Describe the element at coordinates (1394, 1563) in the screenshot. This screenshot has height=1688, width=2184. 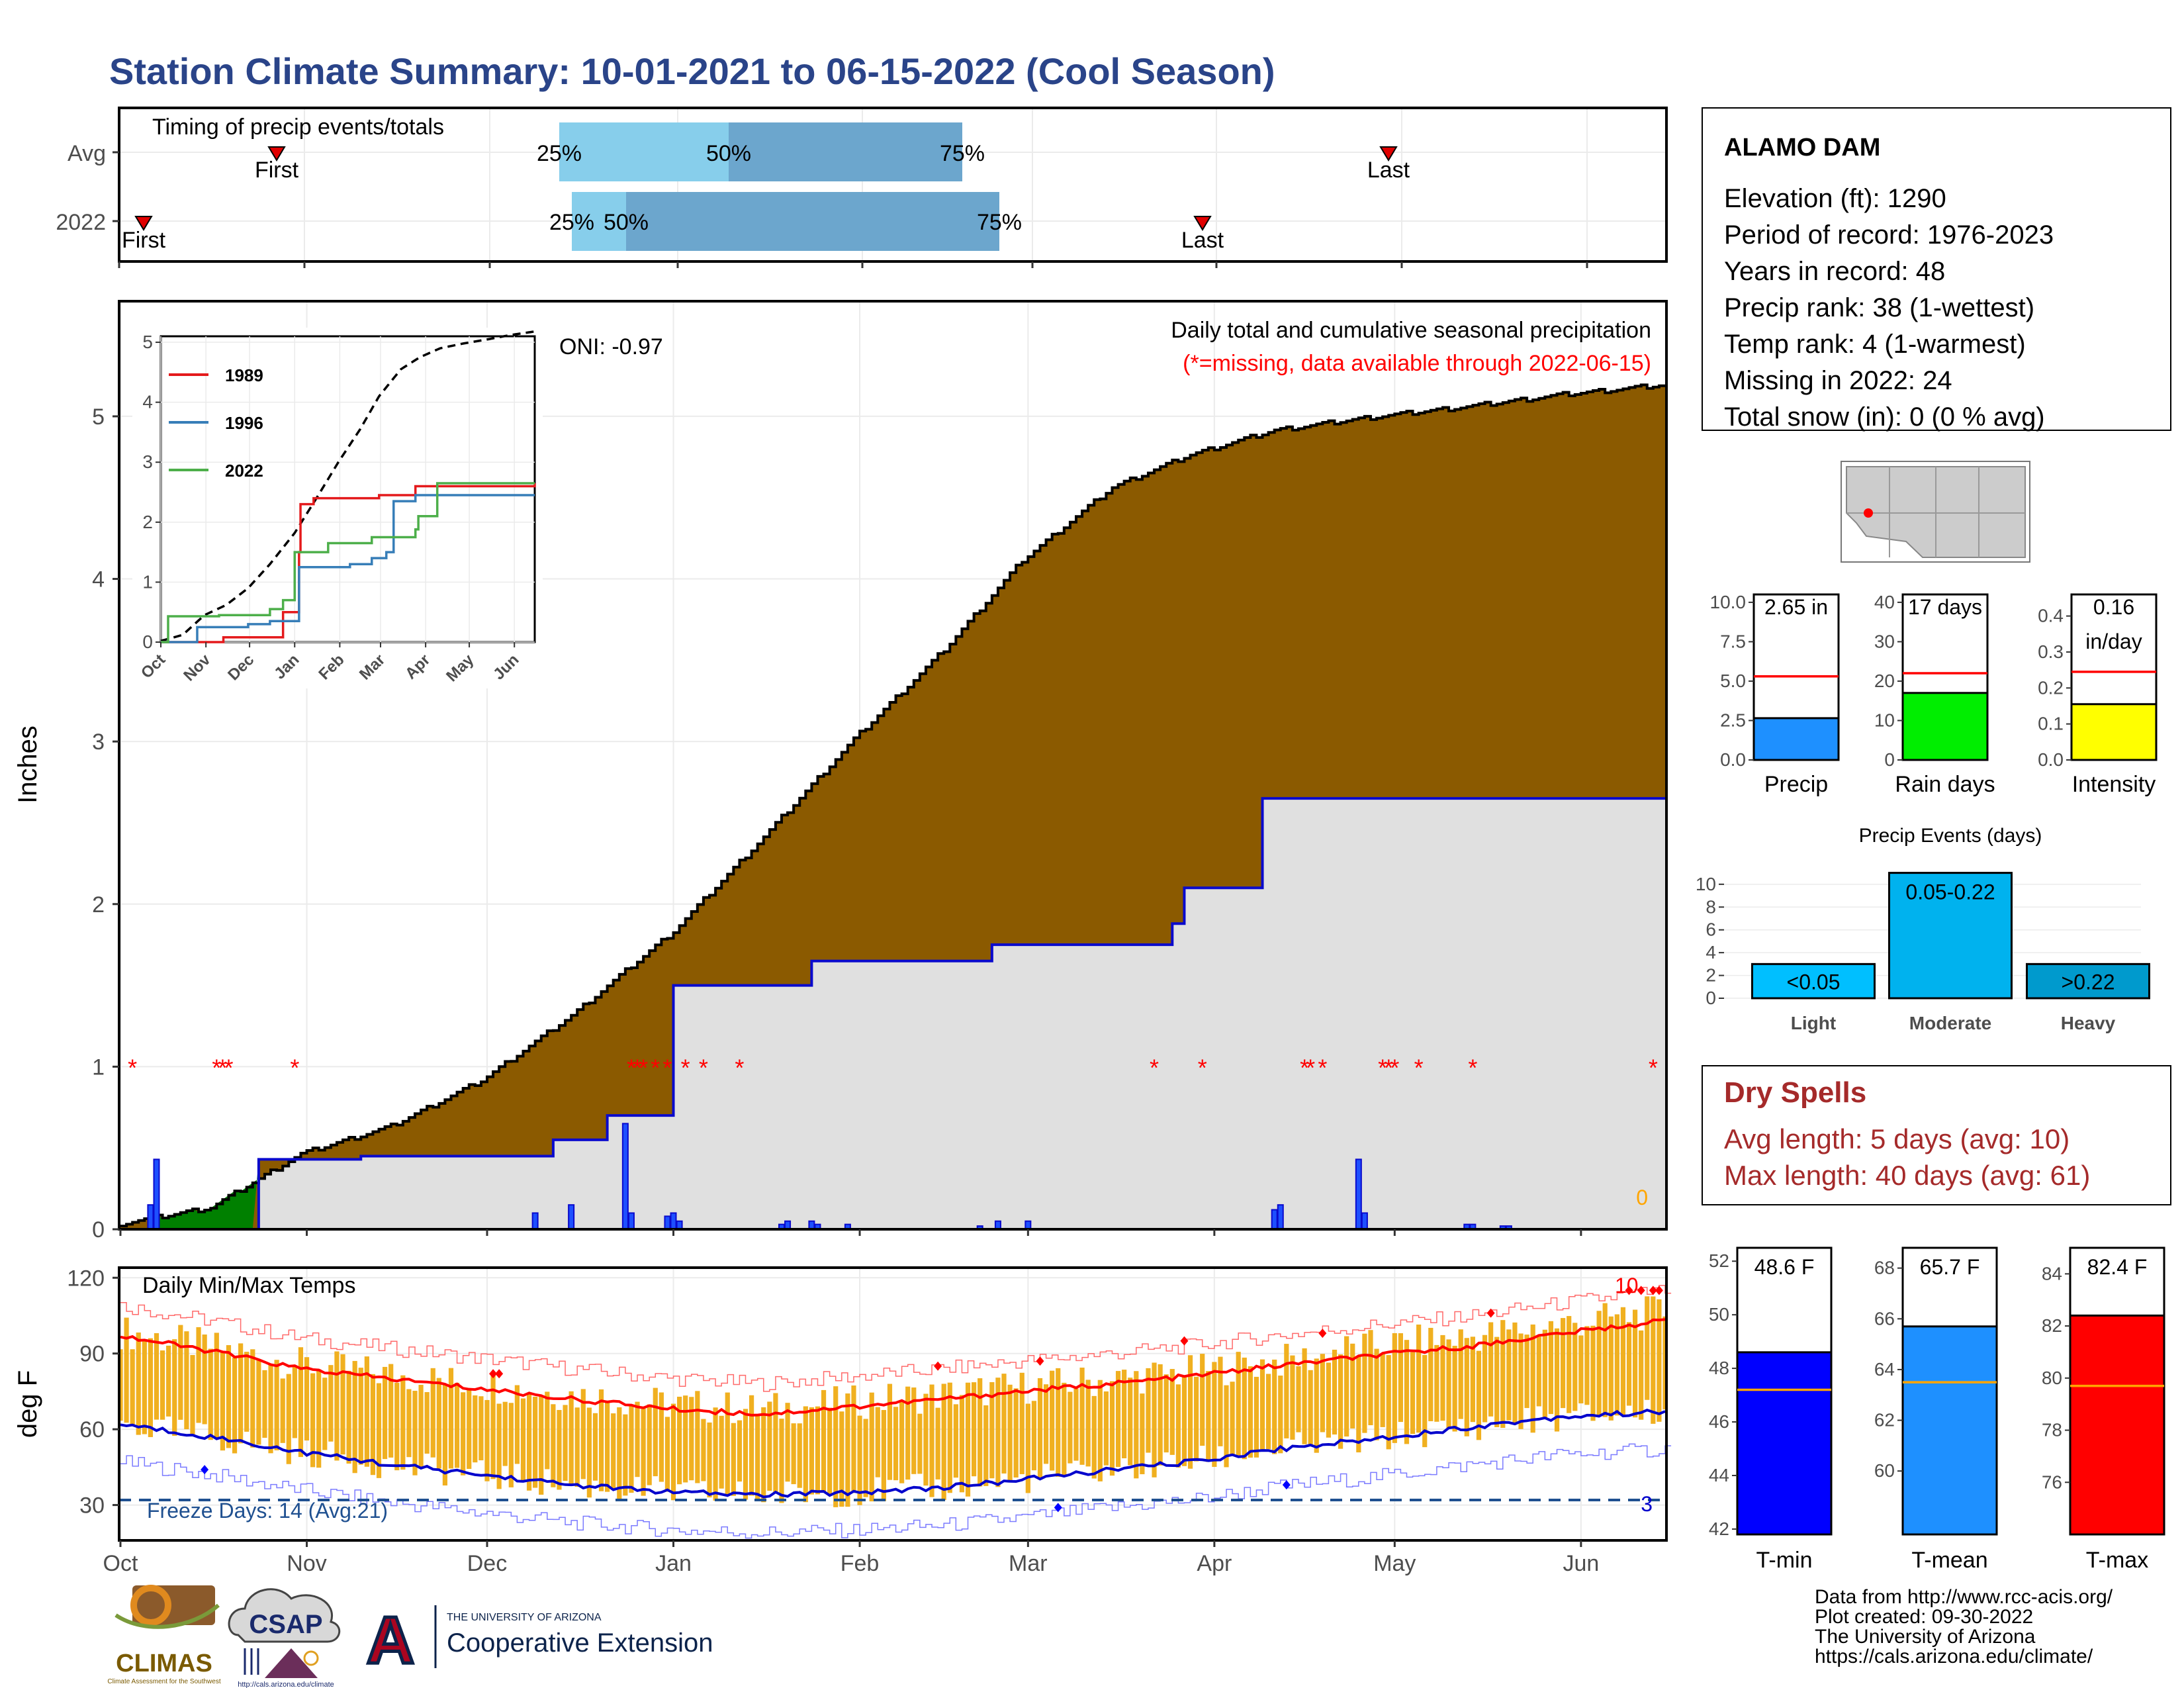
I see `month-label: May` at that location.